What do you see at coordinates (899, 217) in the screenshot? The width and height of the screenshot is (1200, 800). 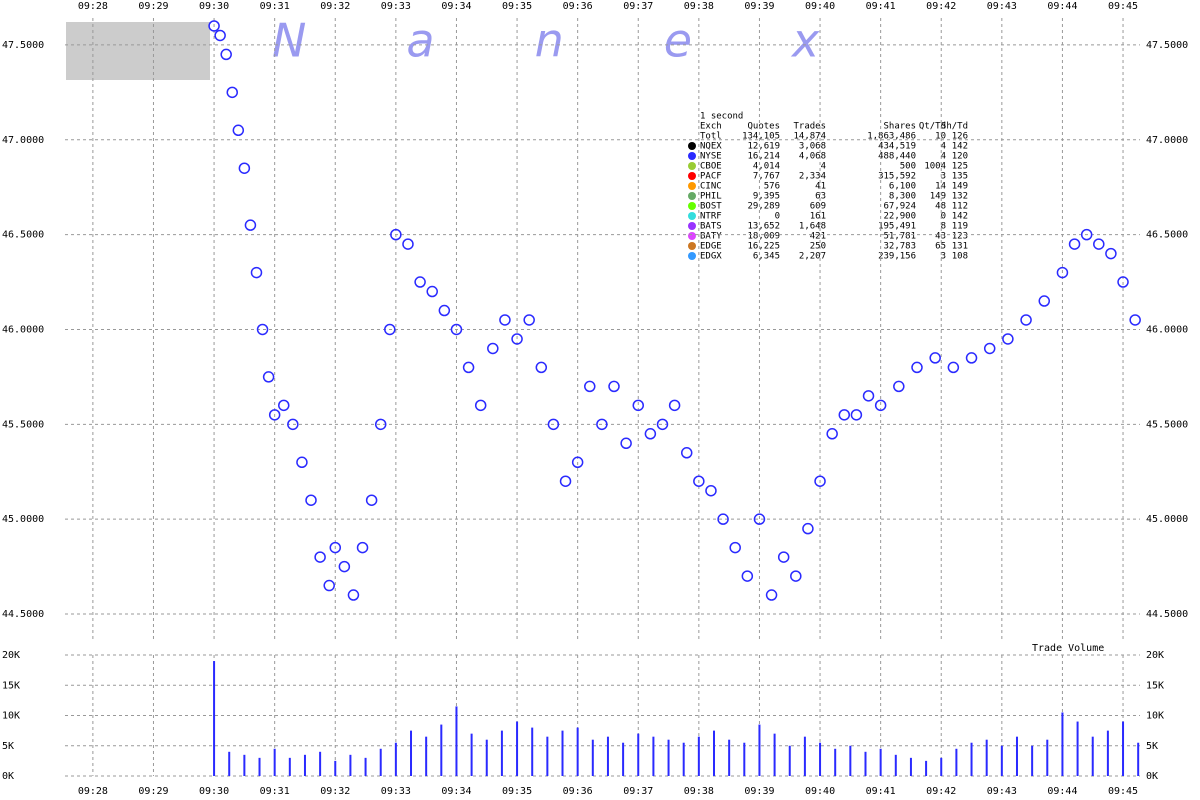 I see `table-cell: 22,900` at bounding box center [899, 217].